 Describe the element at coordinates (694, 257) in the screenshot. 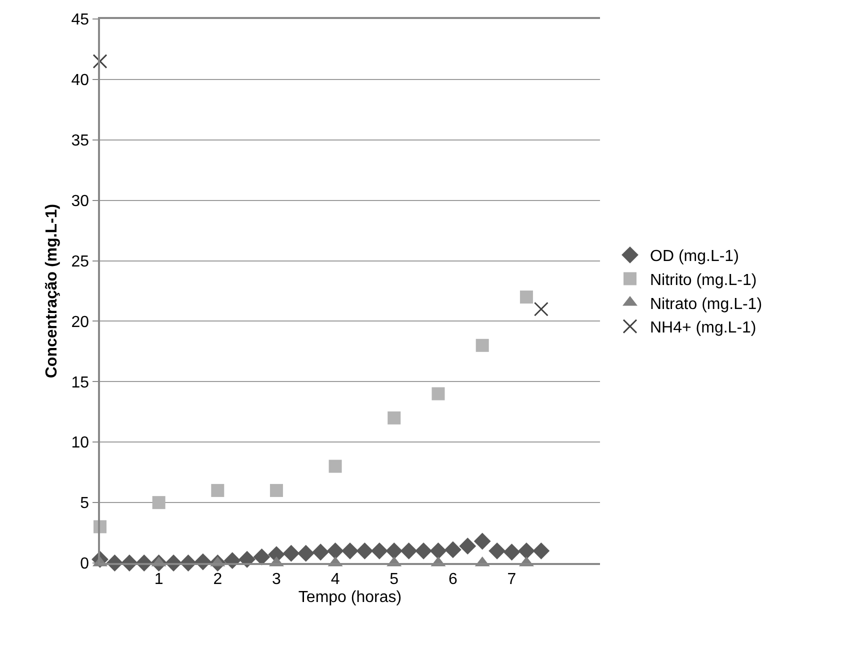

I see `legend-label: OD (mg.L-1)` at that location.